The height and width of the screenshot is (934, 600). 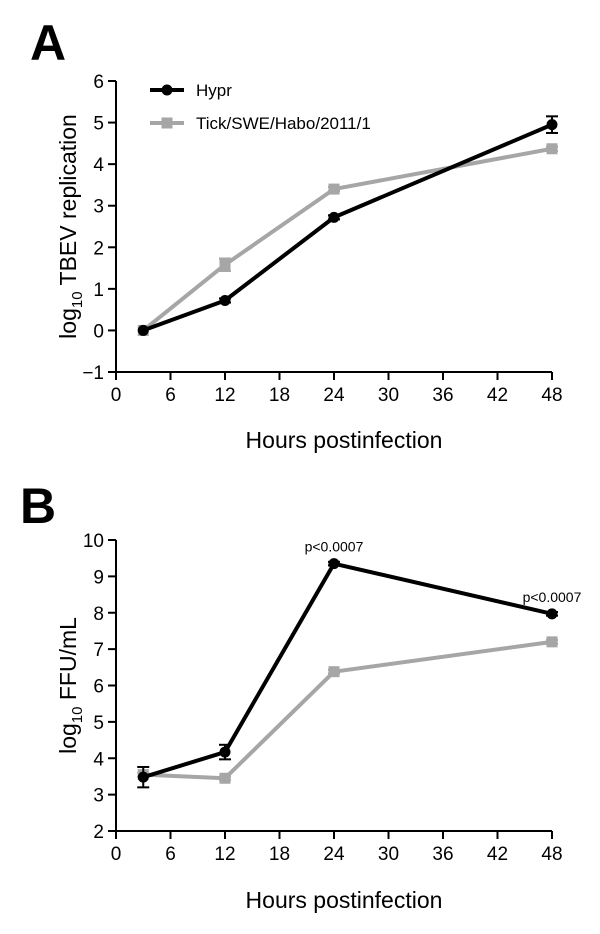 I want to click on y-axis-title: log10 FFU/mL, so click(x=70, y=685).